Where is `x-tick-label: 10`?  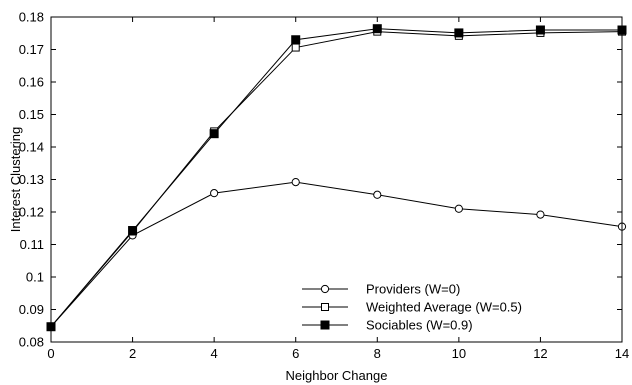
x-tick-label: 10 is located at coordinates (459, 353).